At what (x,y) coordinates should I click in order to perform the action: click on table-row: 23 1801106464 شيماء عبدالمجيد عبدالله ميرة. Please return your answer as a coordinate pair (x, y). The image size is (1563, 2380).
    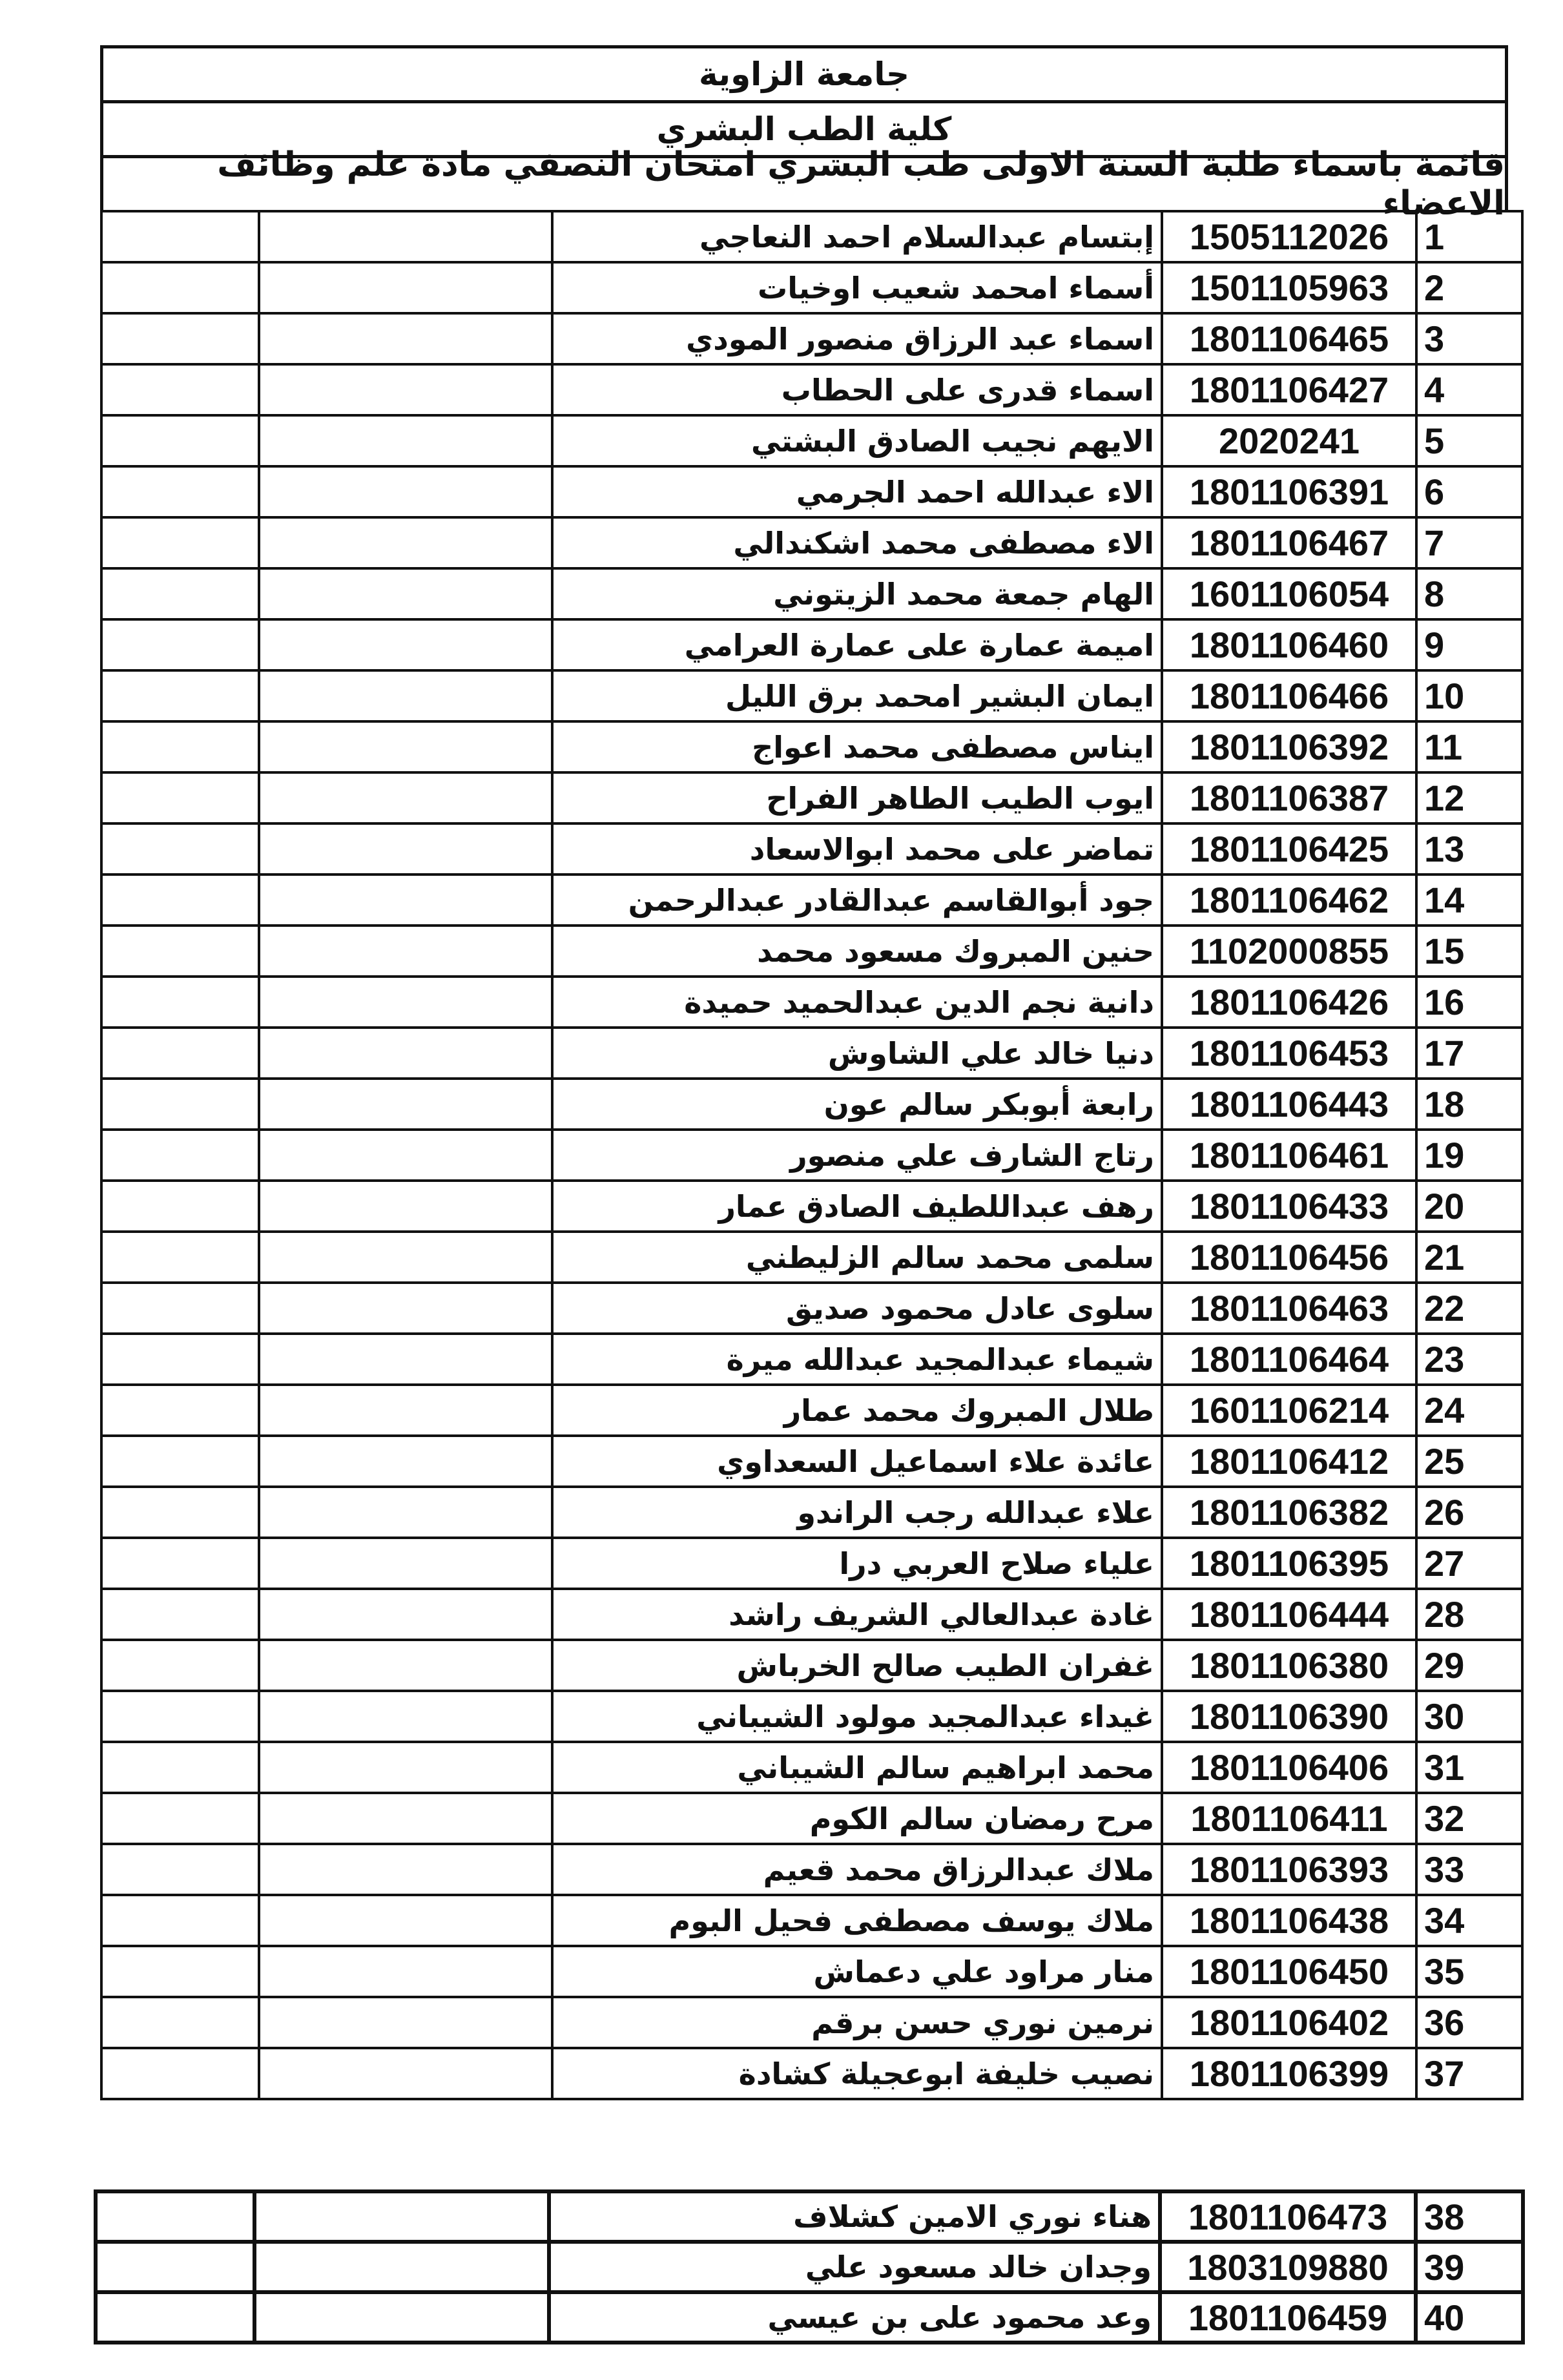
    Looking at the image, I should click on (812, 1359).